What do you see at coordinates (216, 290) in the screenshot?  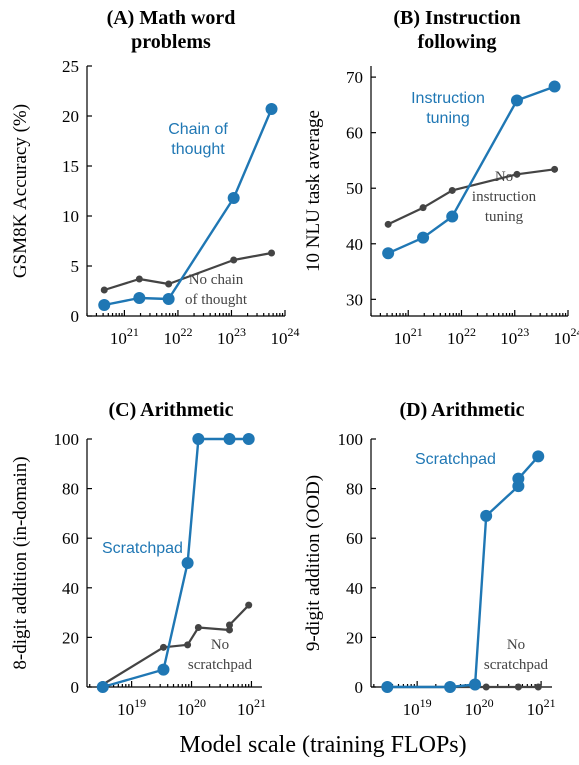 I see `series-label: No chain of thought` at bounding box center [216, 290].